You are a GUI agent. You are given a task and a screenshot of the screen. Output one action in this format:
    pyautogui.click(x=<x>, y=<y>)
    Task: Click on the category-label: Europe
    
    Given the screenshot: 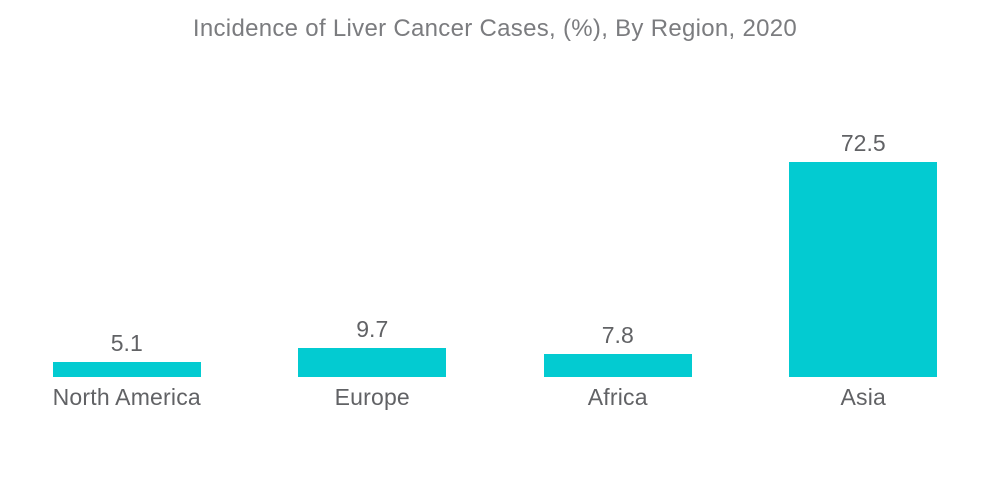 What is the action you would take?
    pyautogui.click(x=372, y=397)
    